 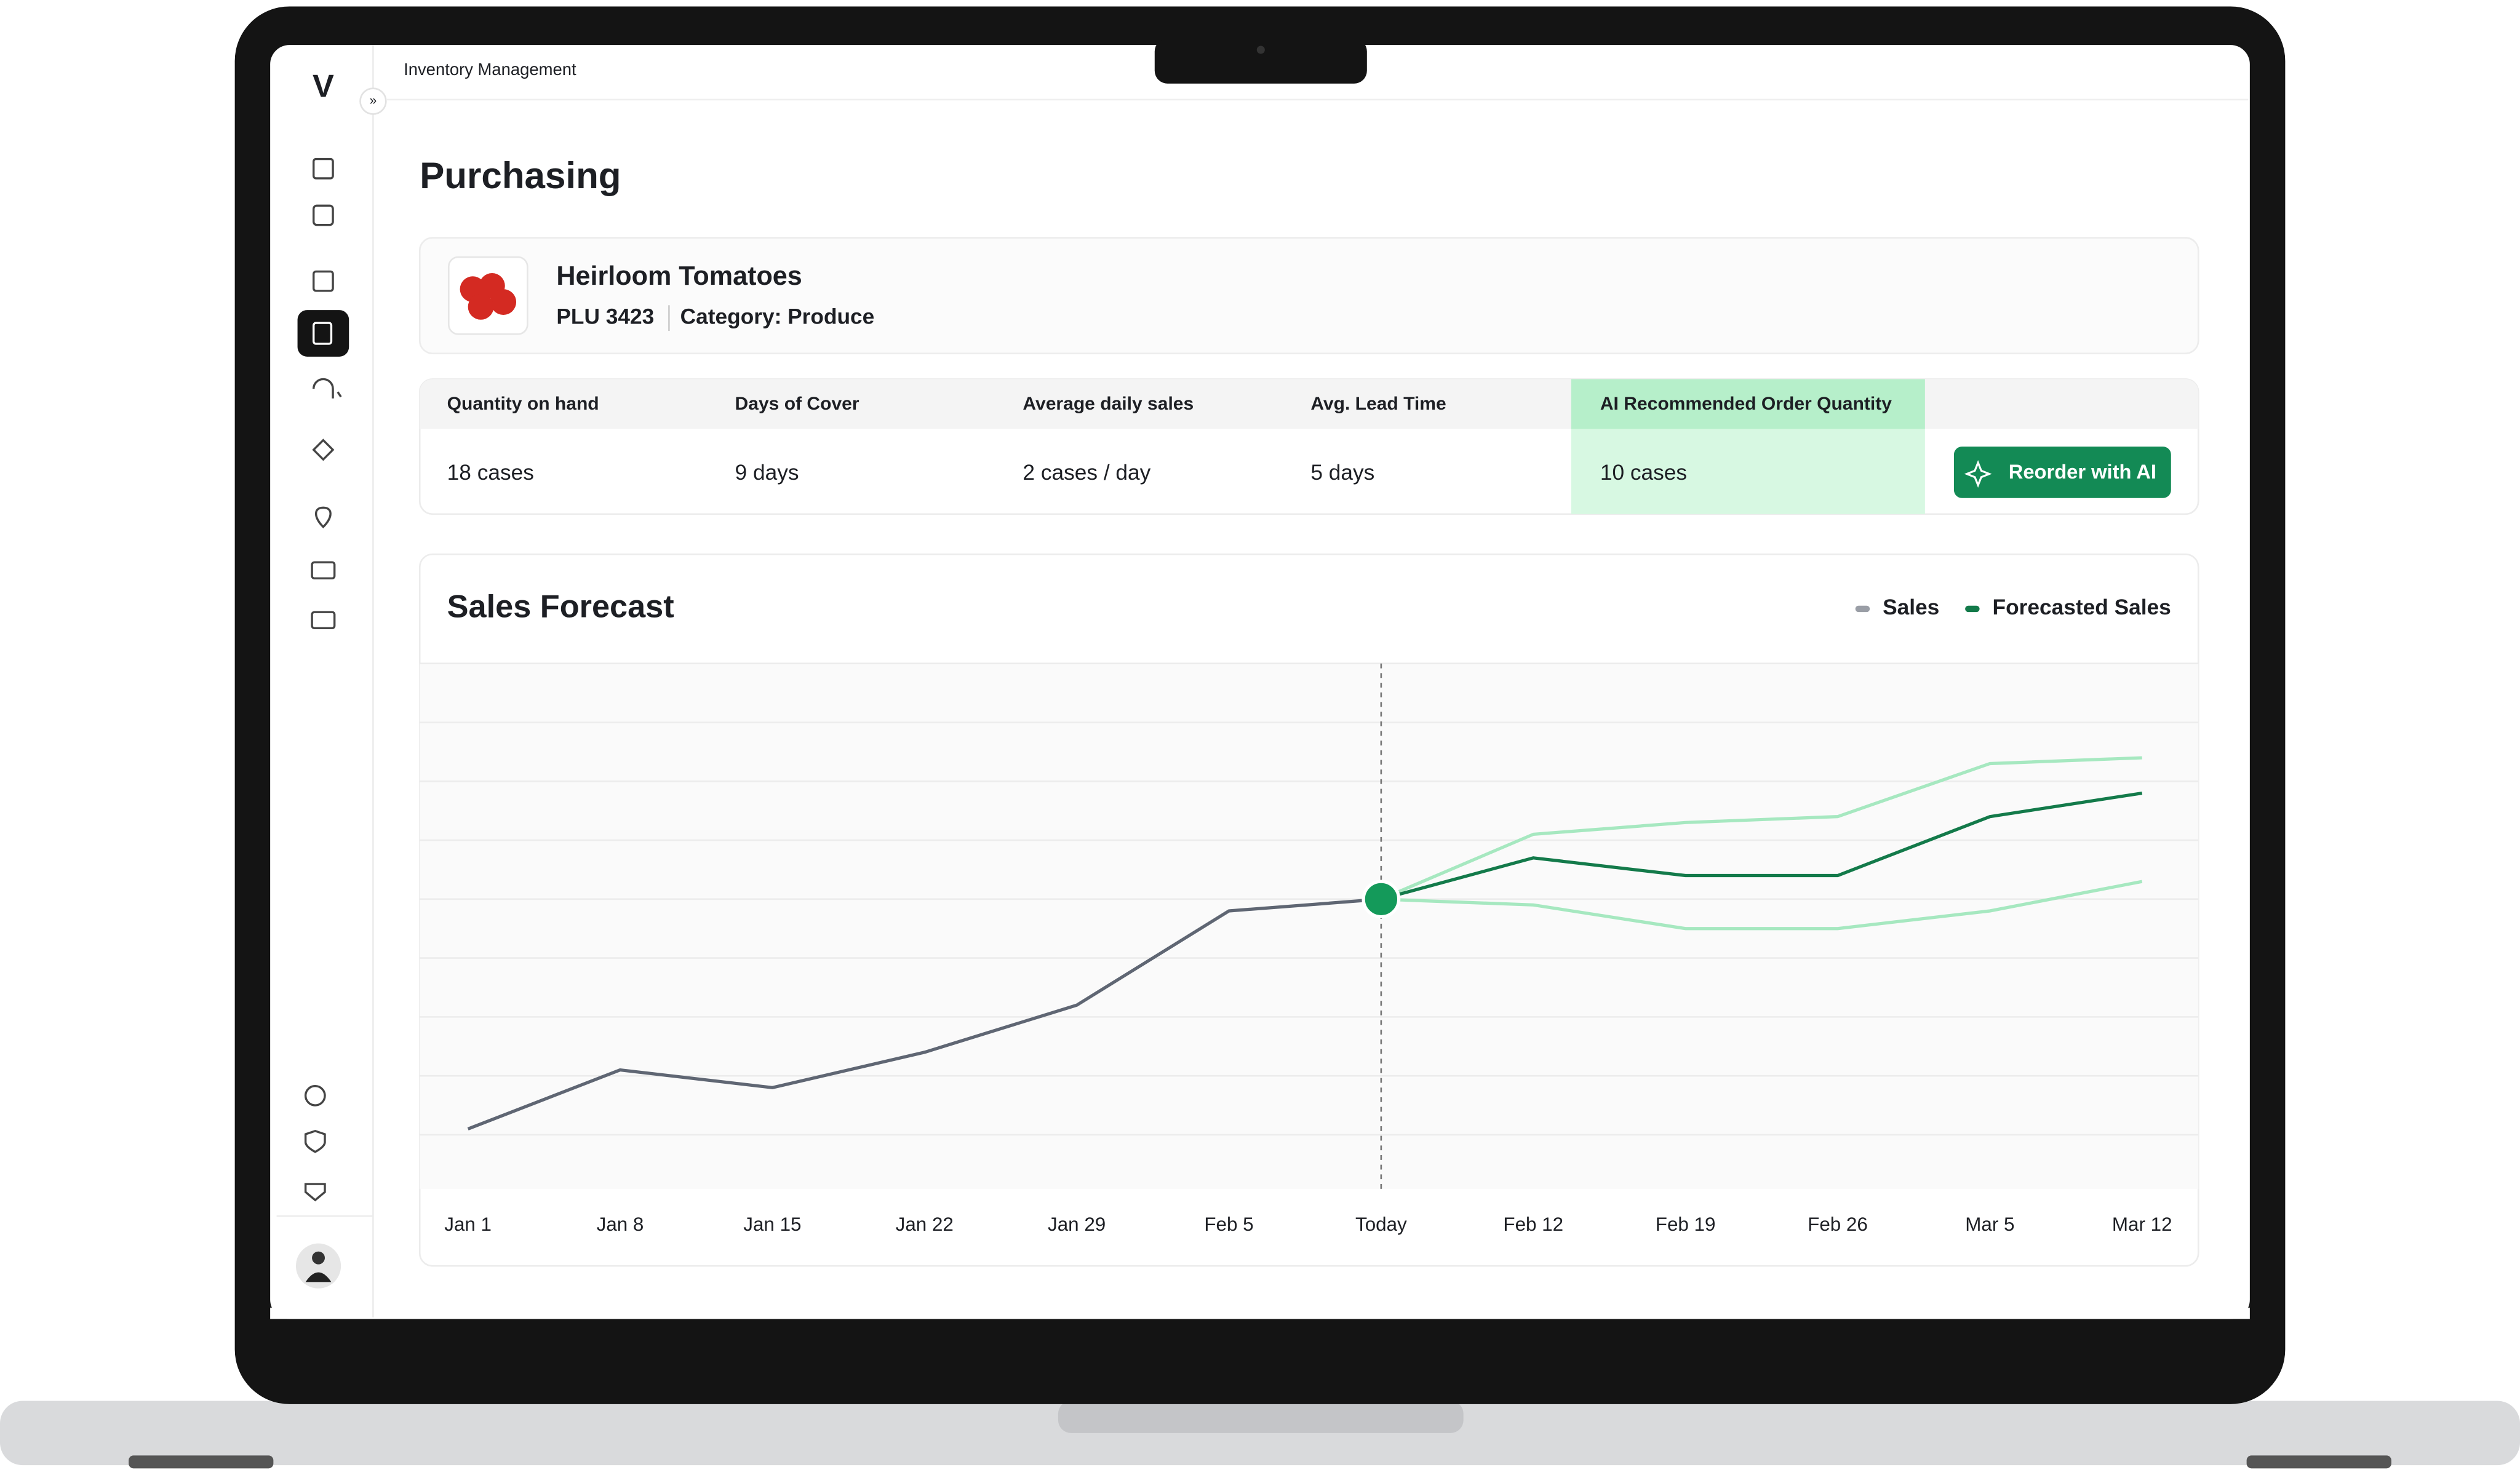 What do you see at coordinates (1838, 1224) in the screenshot?
I see `x-tick-label: Feb 26` at bounding box center [1838, 1224].